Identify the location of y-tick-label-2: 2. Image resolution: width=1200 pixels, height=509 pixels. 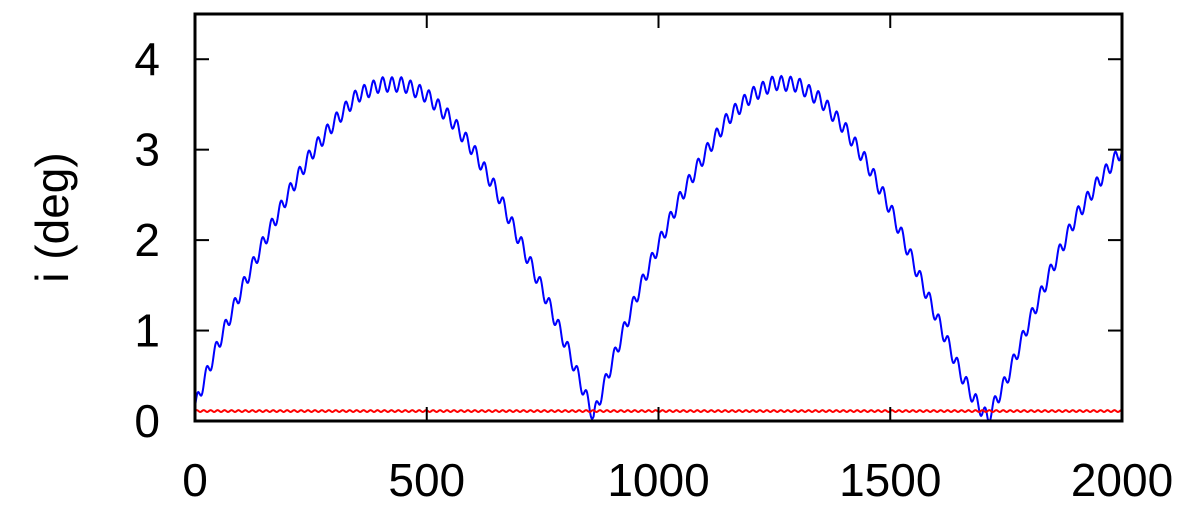
(147, 240).